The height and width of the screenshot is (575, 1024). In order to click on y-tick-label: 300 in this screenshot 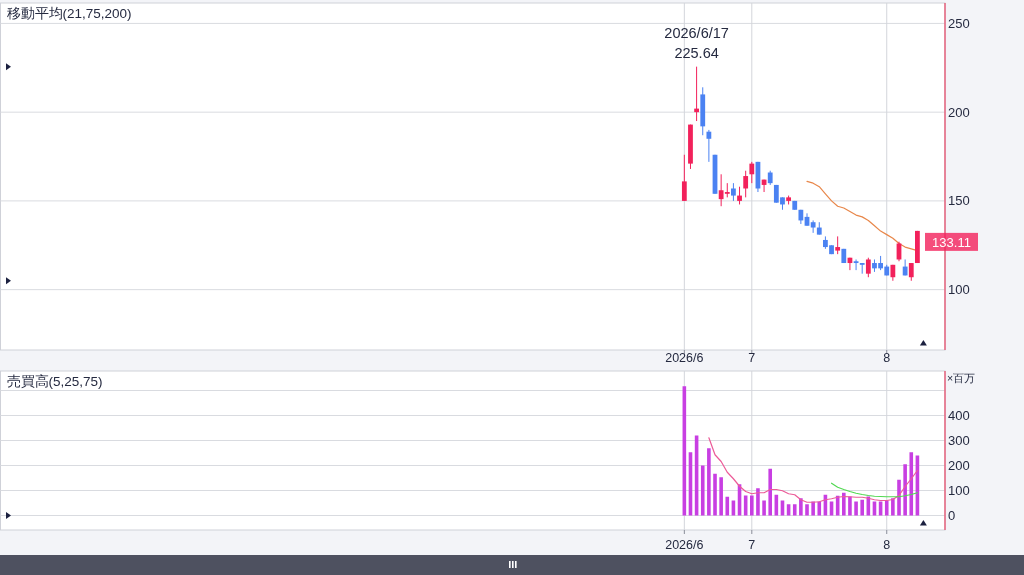, I will do `click(959, 440)`.